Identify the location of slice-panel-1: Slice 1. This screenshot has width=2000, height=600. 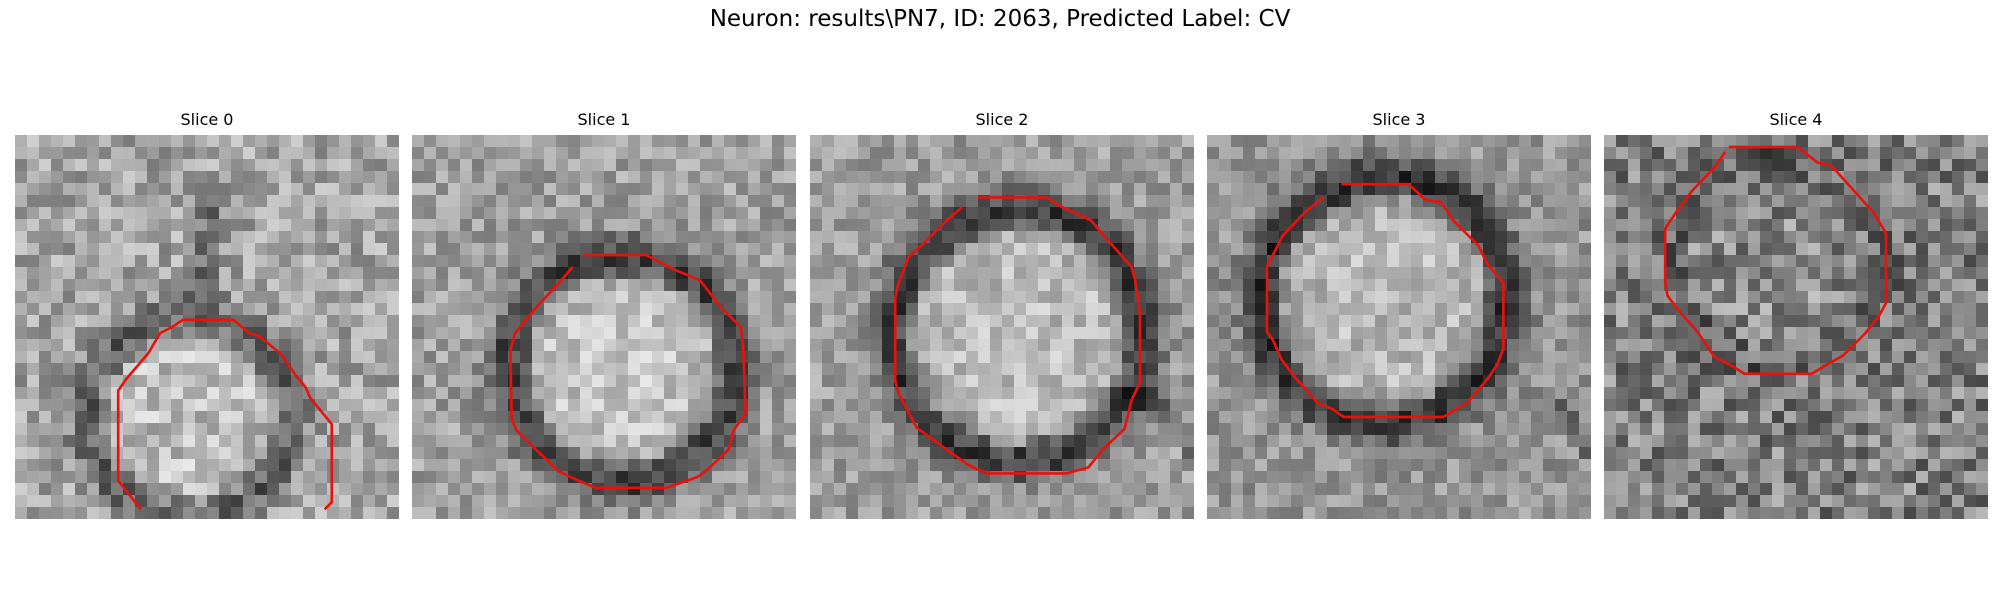
(604, 313).